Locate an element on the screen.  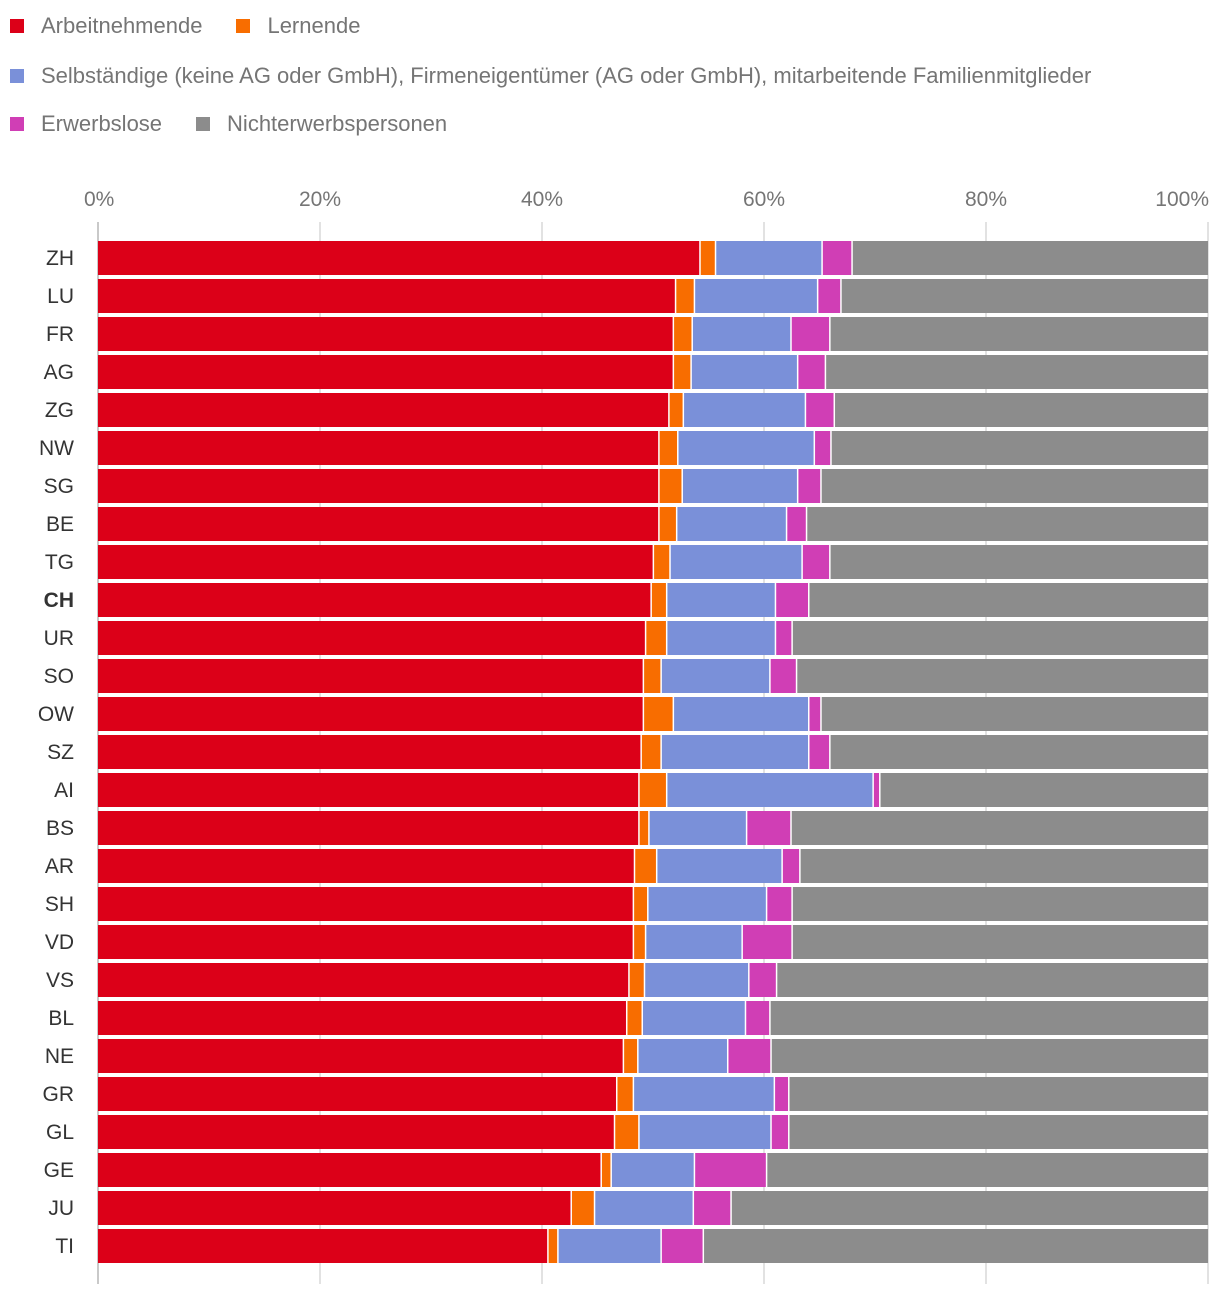
legend-item-nichterwerbspersonen: Nichterwerbspersonen is located at coordinates (321, 124).